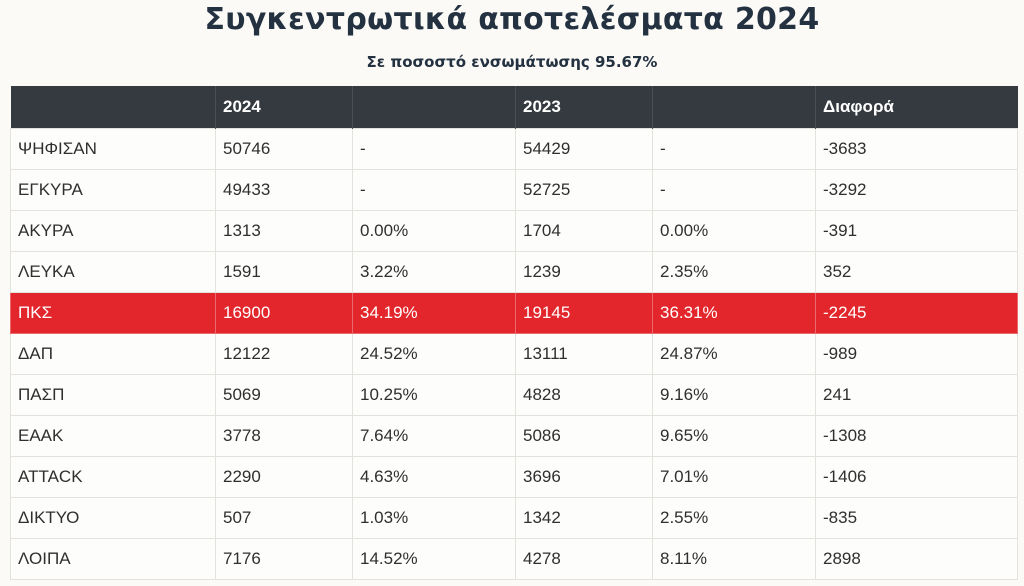 The width and height of the screenshot is (1024, 586). Describe the element at coordinates (113, 312) in the screenshot. I see `cell-row-label: ΠΚΣ` at that location.